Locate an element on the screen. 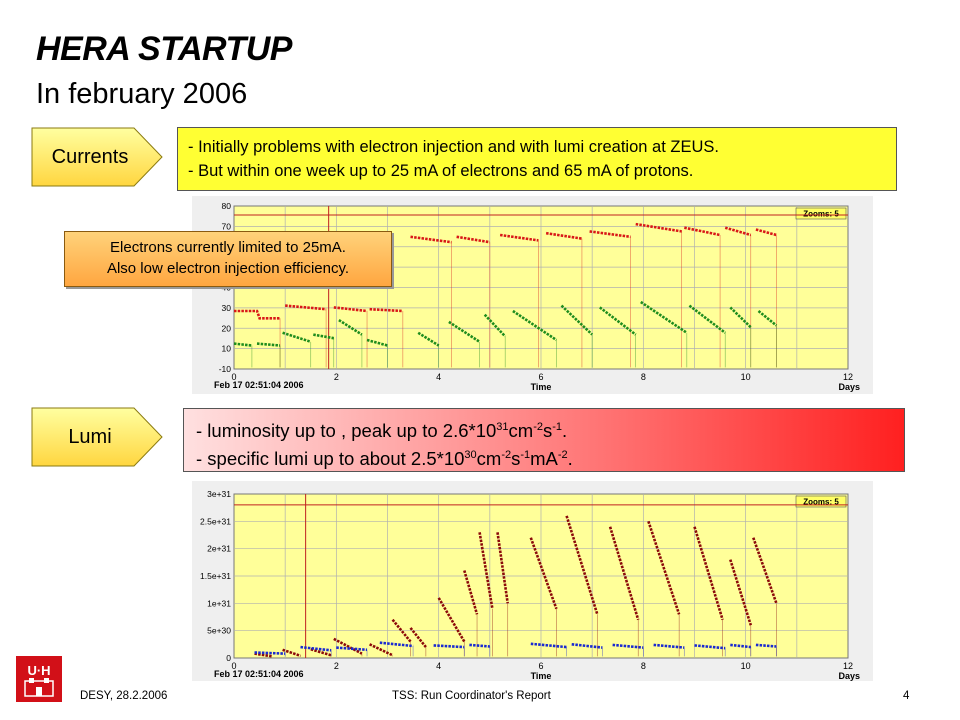 The width and height of the screenshot is (960, 720). slide-title: HERA STARTUP is located at coordinates (164, 49).